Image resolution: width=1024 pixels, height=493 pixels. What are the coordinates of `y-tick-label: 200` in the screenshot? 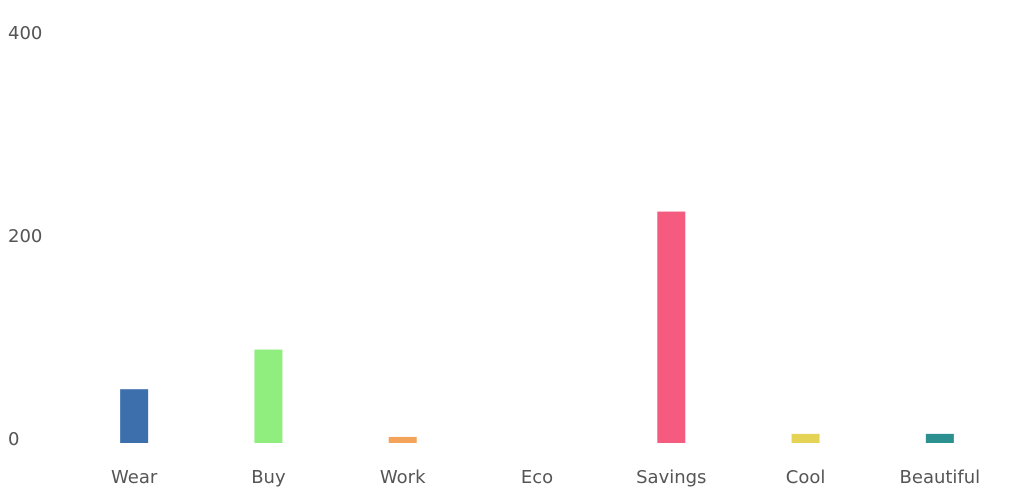 It's located at (25, 236).